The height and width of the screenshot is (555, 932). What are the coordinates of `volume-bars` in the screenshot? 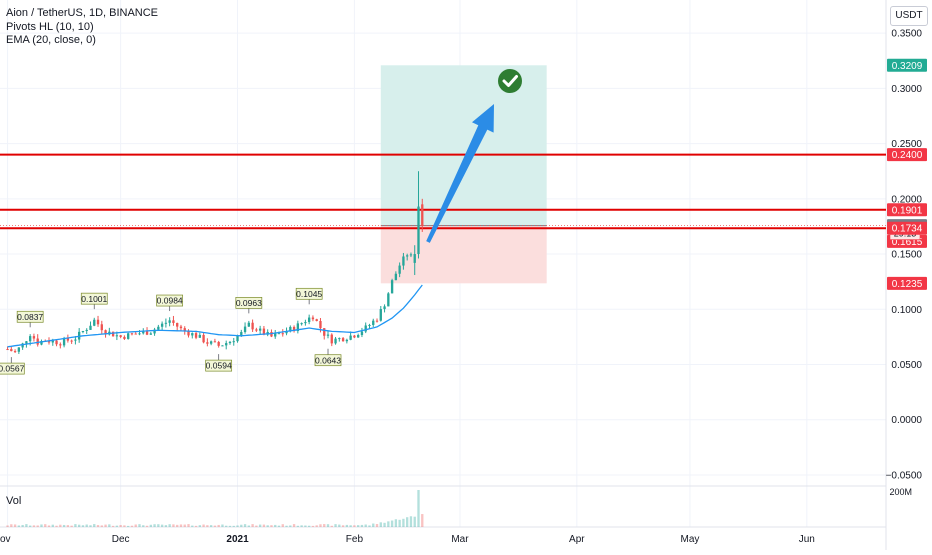 It's located at (215, 508).